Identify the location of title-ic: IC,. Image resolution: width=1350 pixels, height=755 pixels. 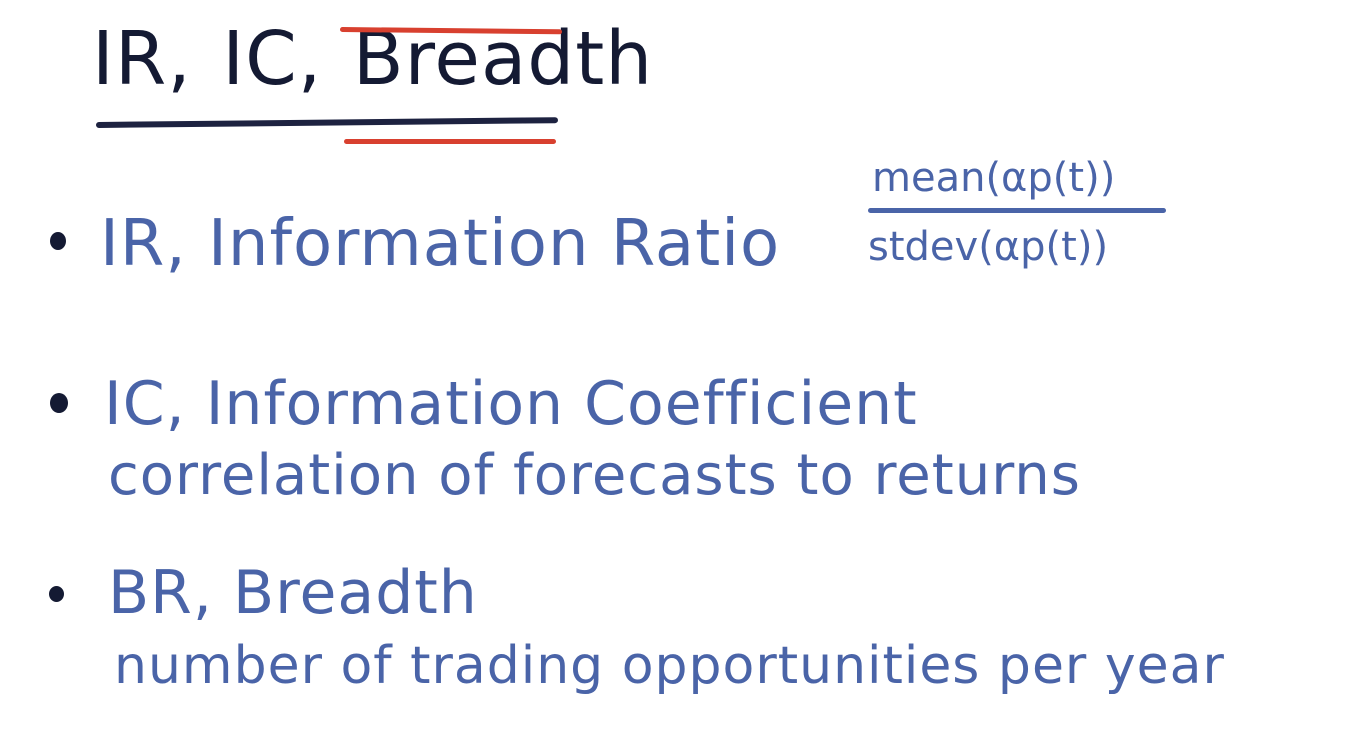
(272, 59).